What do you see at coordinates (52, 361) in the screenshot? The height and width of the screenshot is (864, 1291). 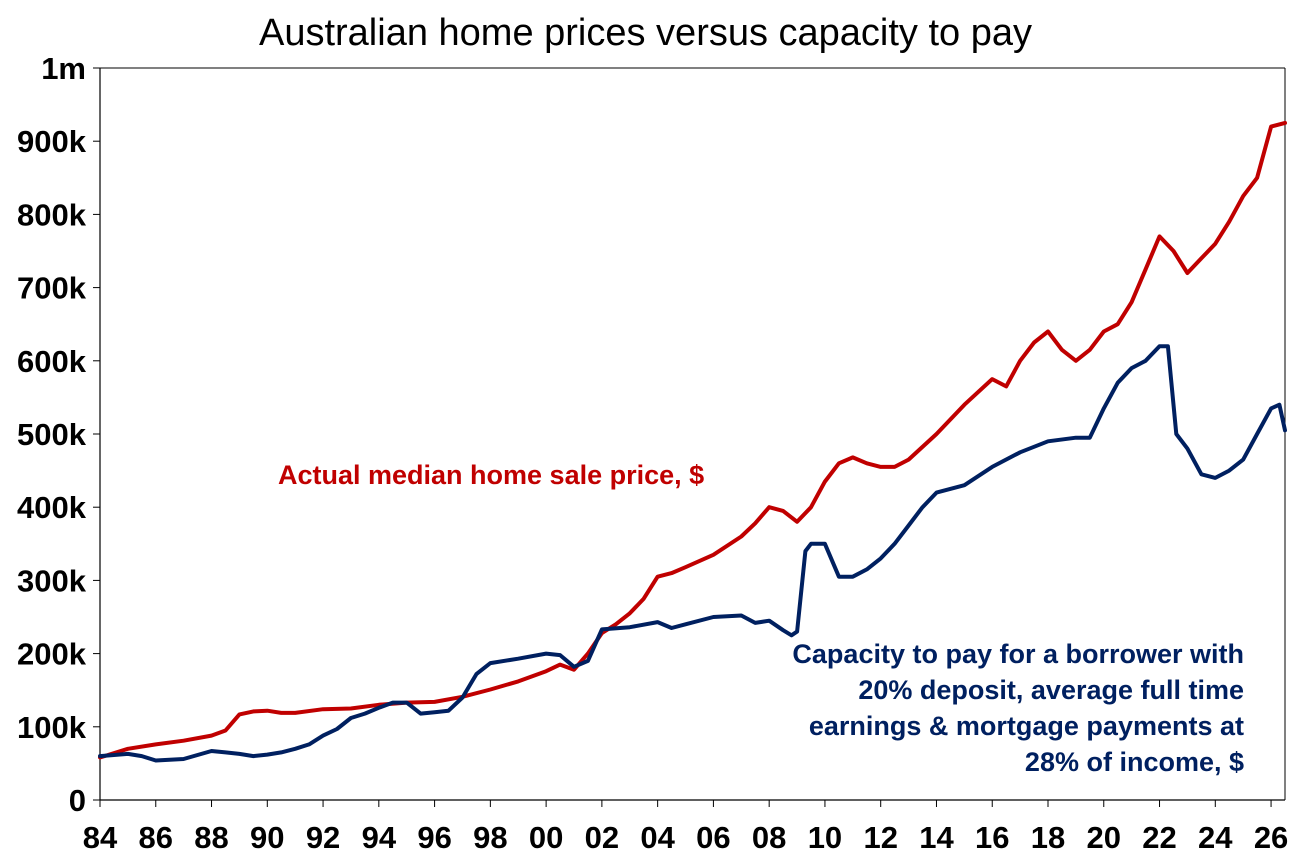 I see `y-tick-label: 600k` at bounding box center [52, 361].